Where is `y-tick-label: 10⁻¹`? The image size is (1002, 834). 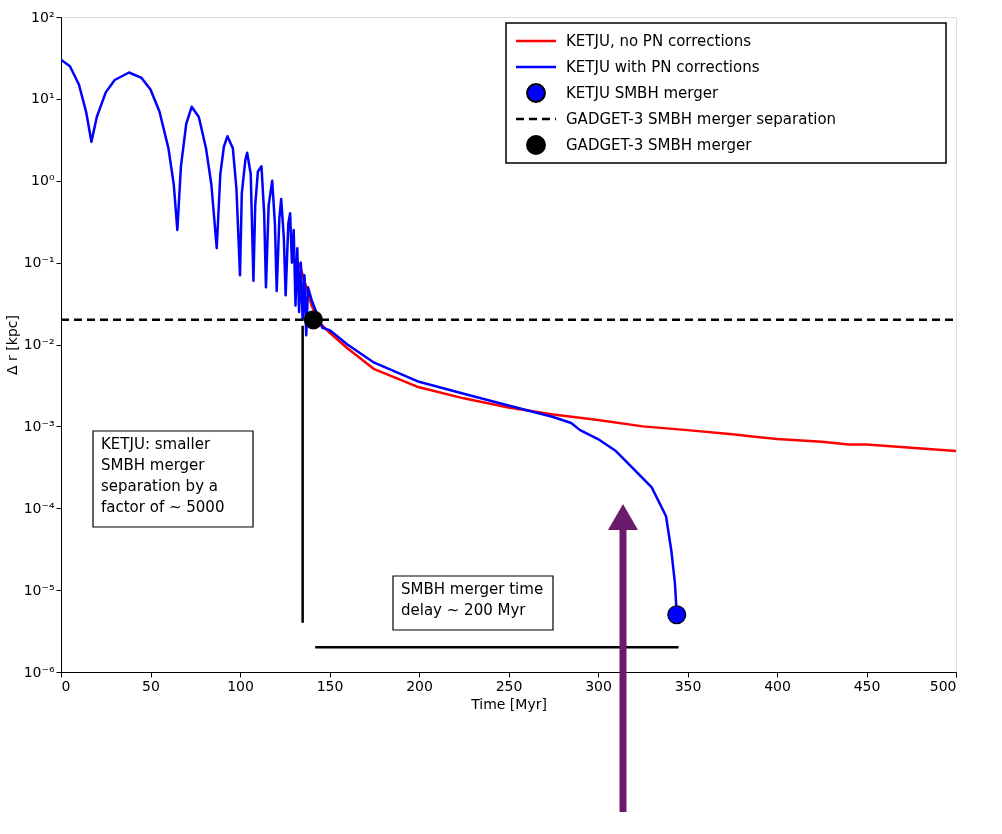 y-tick-label: 10⁻¹ is located at coordinates (39, 262).